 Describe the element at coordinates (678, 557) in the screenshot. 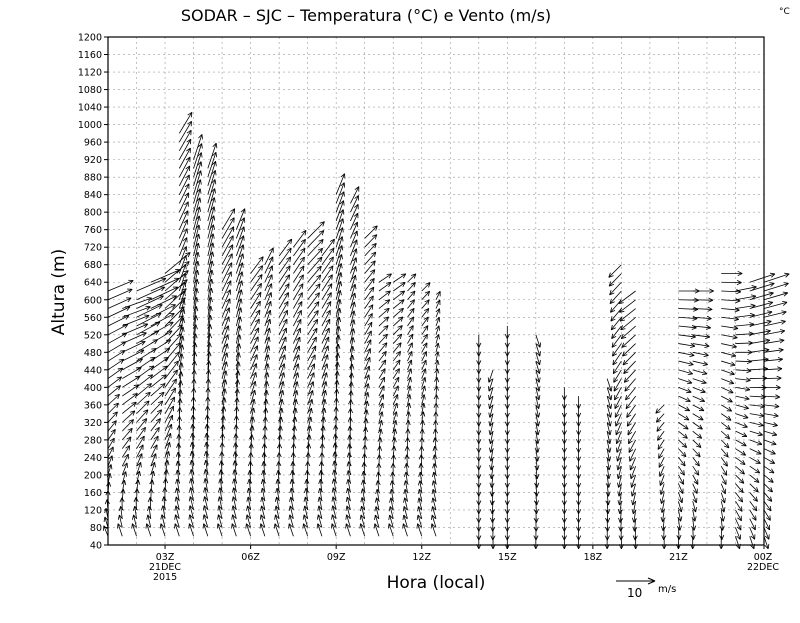

I see `x-tick-label: 21Z` at that location.